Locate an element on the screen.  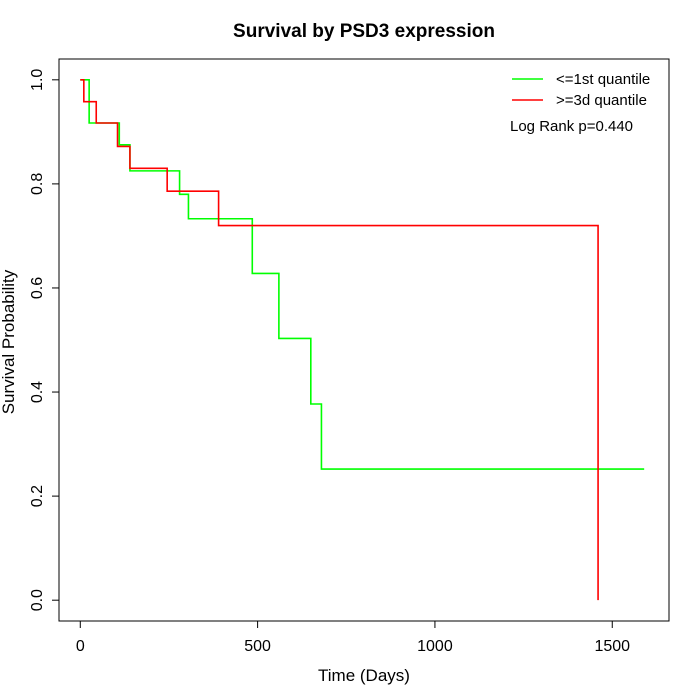
y-tick-label: 1.0 is located at coordinates (37, 80).